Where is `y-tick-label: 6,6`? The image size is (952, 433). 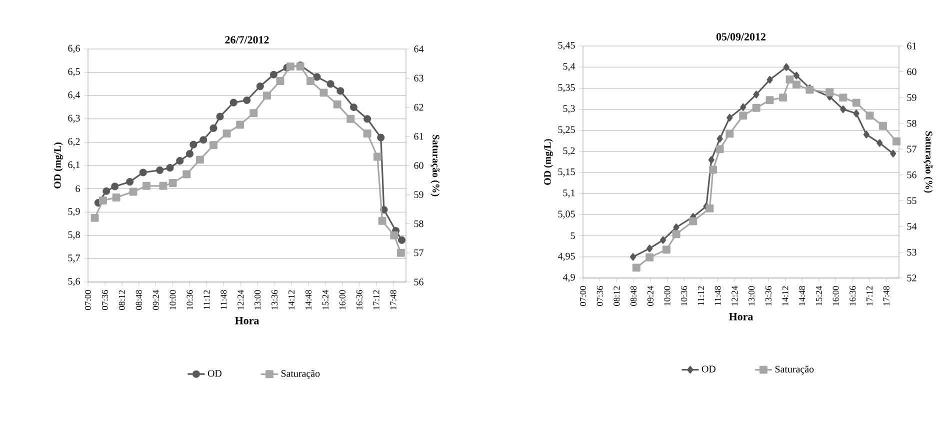 y-tick-label: 6,6 is located at coordinates (74, 49).